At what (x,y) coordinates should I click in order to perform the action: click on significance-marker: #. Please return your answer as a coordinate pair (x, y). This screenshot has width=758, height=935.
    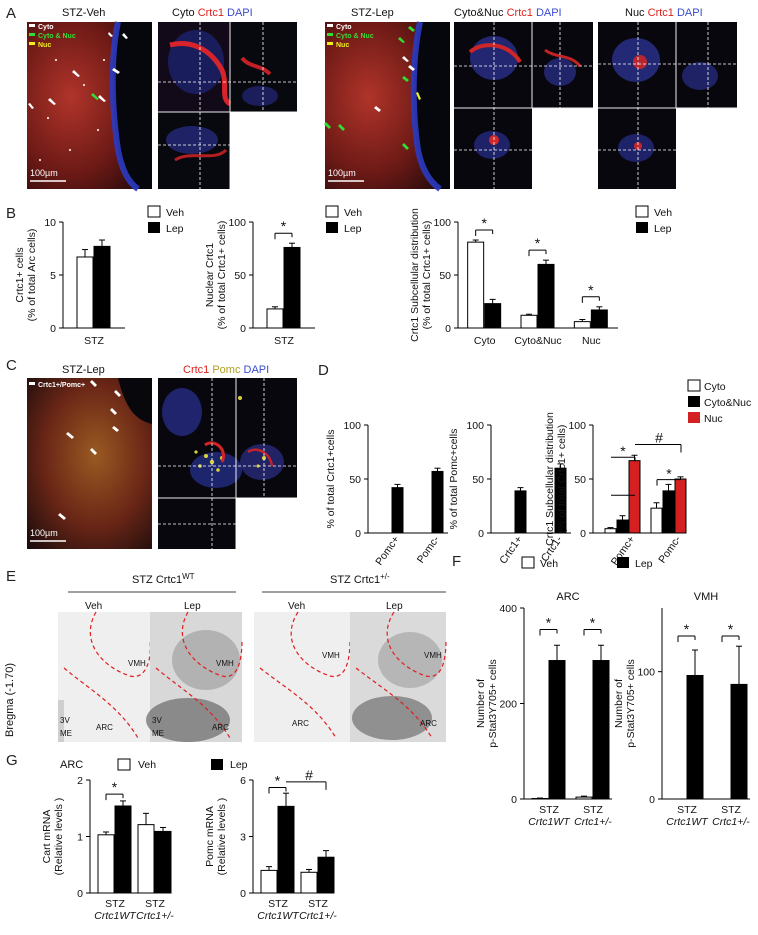
    Looking at the image, I should click on (659, 437).